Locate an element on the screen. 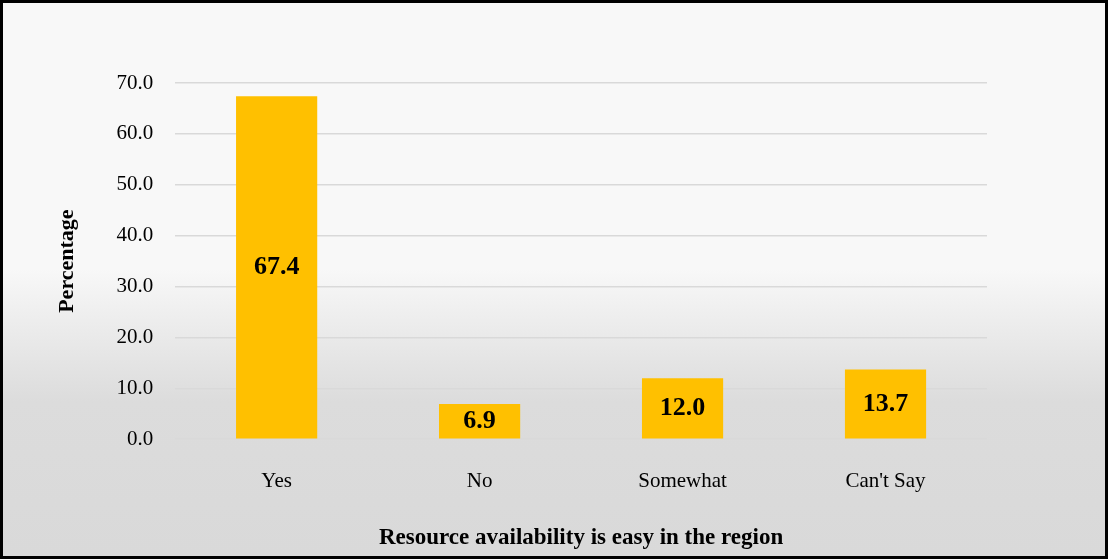 Image resolution: width=1108 pixels, height=559 pixels. data-label: 67.4 is located at coordinates (276, 266).